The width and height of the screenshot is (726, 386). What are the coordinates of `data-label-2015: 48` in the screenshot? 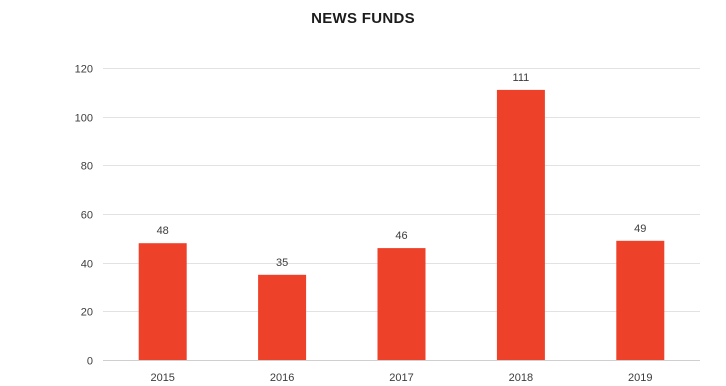 It's located at (163, 231).